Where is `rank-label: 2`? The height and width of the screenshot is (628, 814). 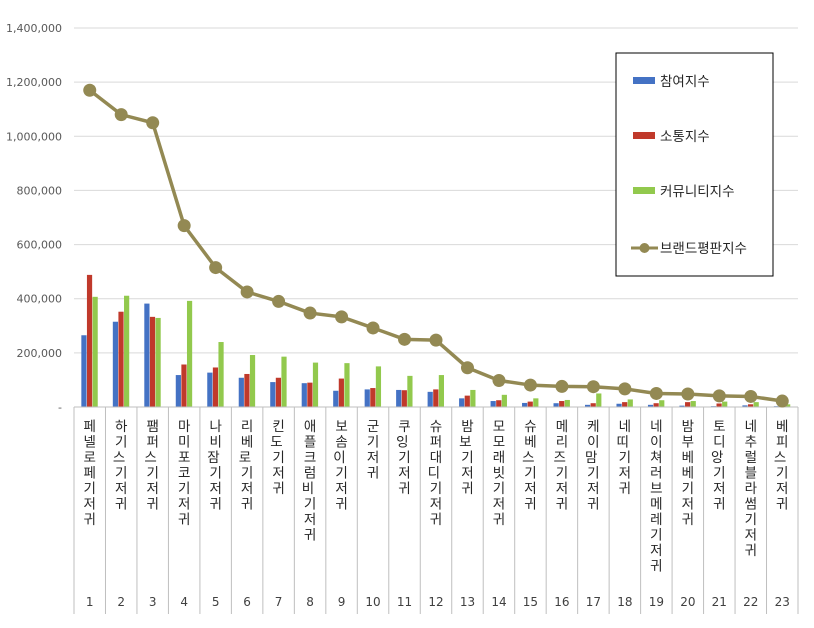
rank-label: 2 is located at coordinates (121, 602).